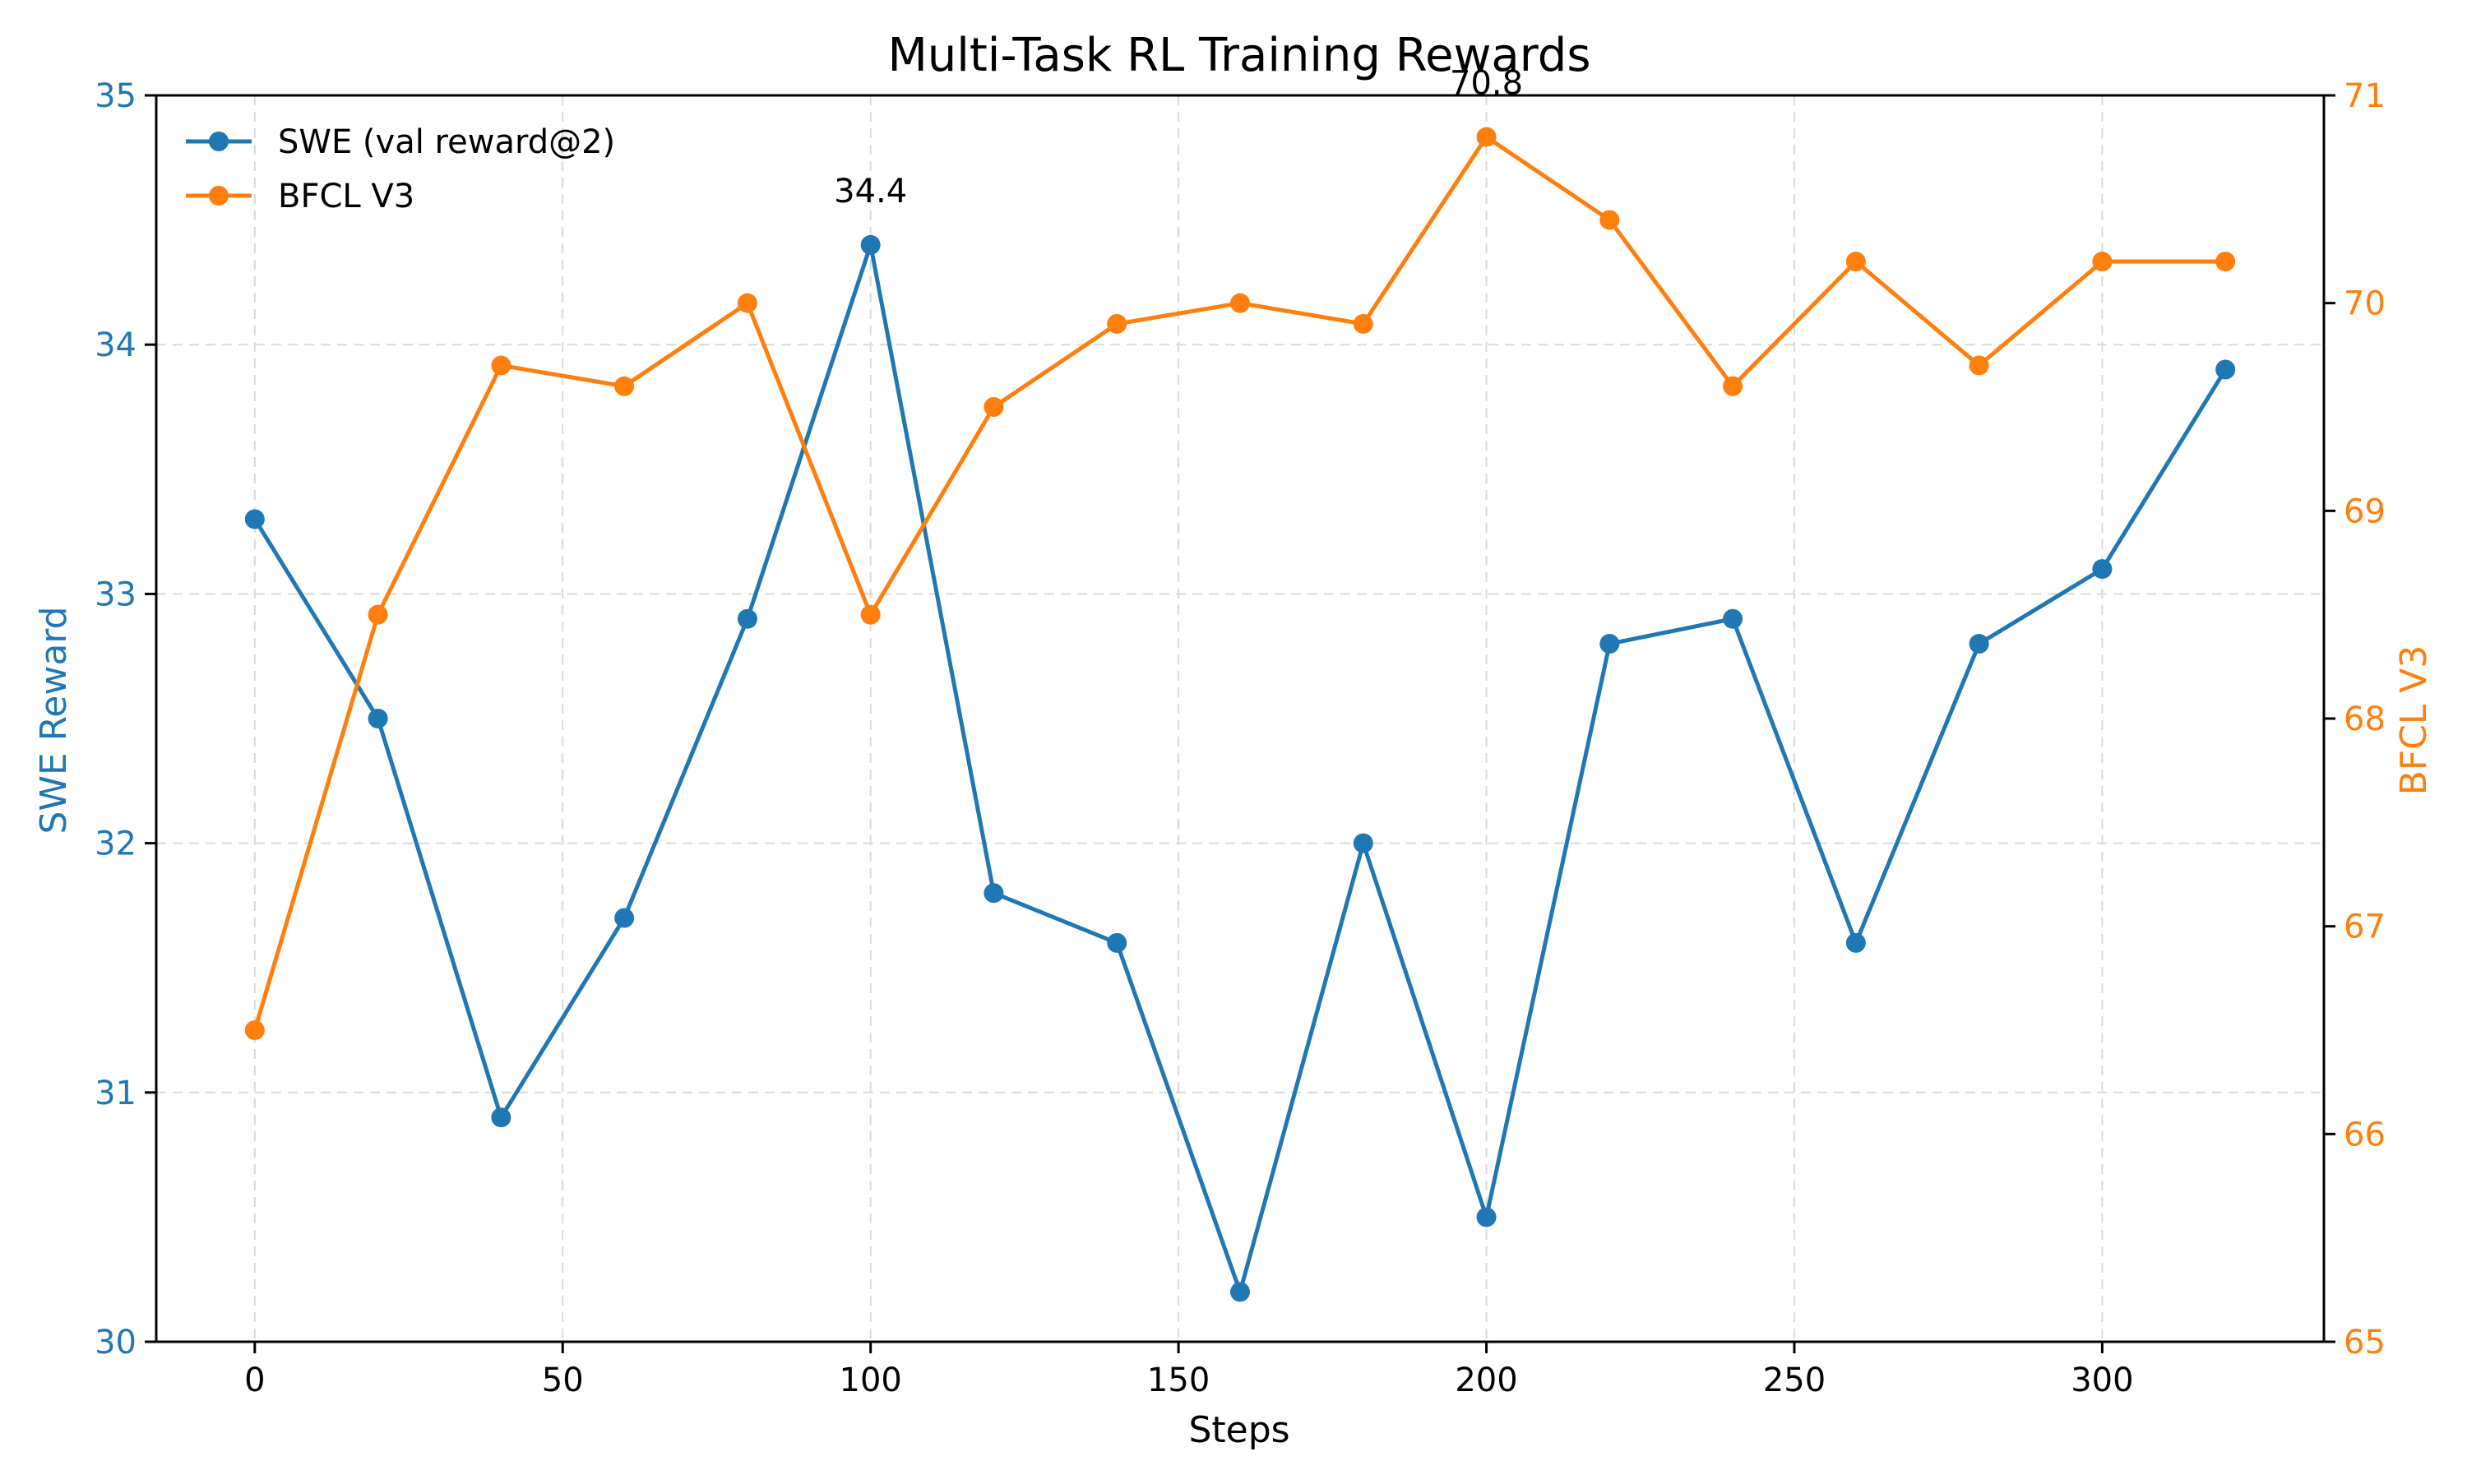 The width and height of the screenshot is (2467, 1484). Describe the element at coordinates (54, 720) in the screenshot. I see `y-axis-left-label: SWE Reward` at that location.